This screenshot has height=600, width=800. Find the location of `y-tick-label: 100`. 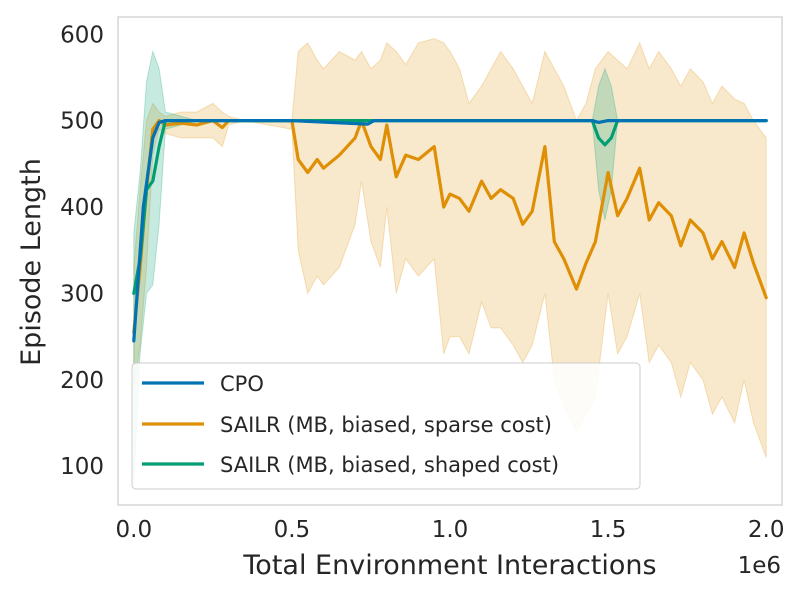

y-tick-label: 100 is located at coordinates (82, 467).